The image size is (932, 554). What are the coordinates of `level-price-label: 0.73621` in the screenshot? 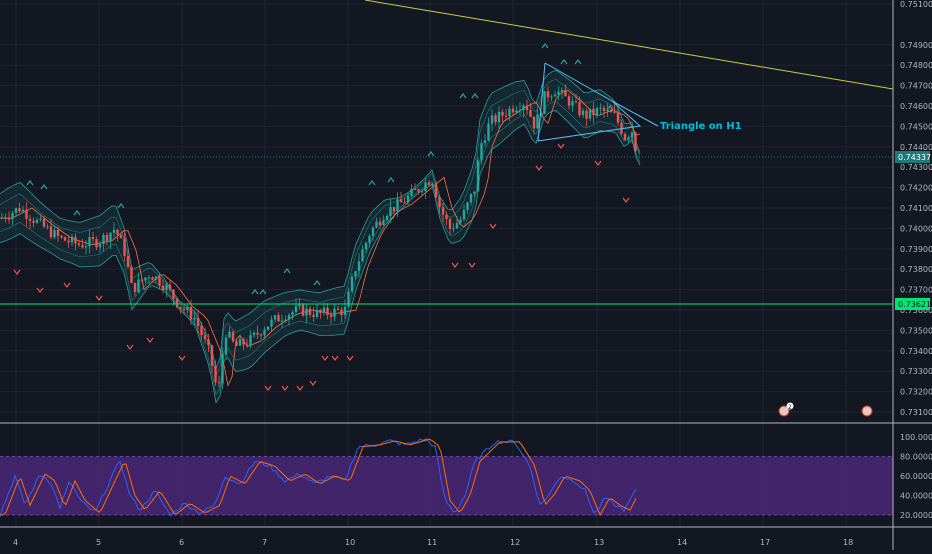 It's located at (914, 304).